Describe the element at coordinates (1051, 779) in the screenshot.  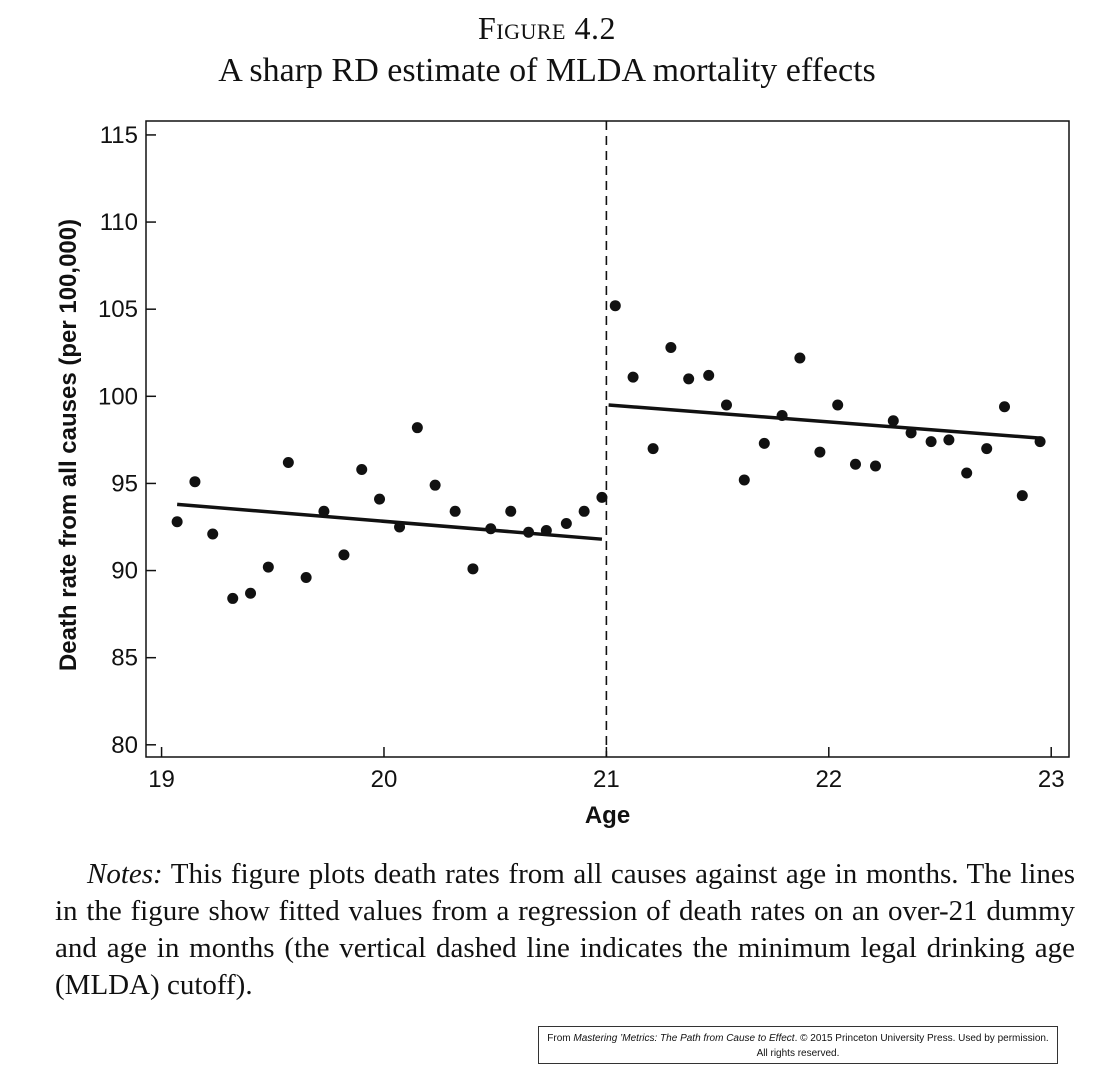
I see `x-tick-label-23: 23` at that location.